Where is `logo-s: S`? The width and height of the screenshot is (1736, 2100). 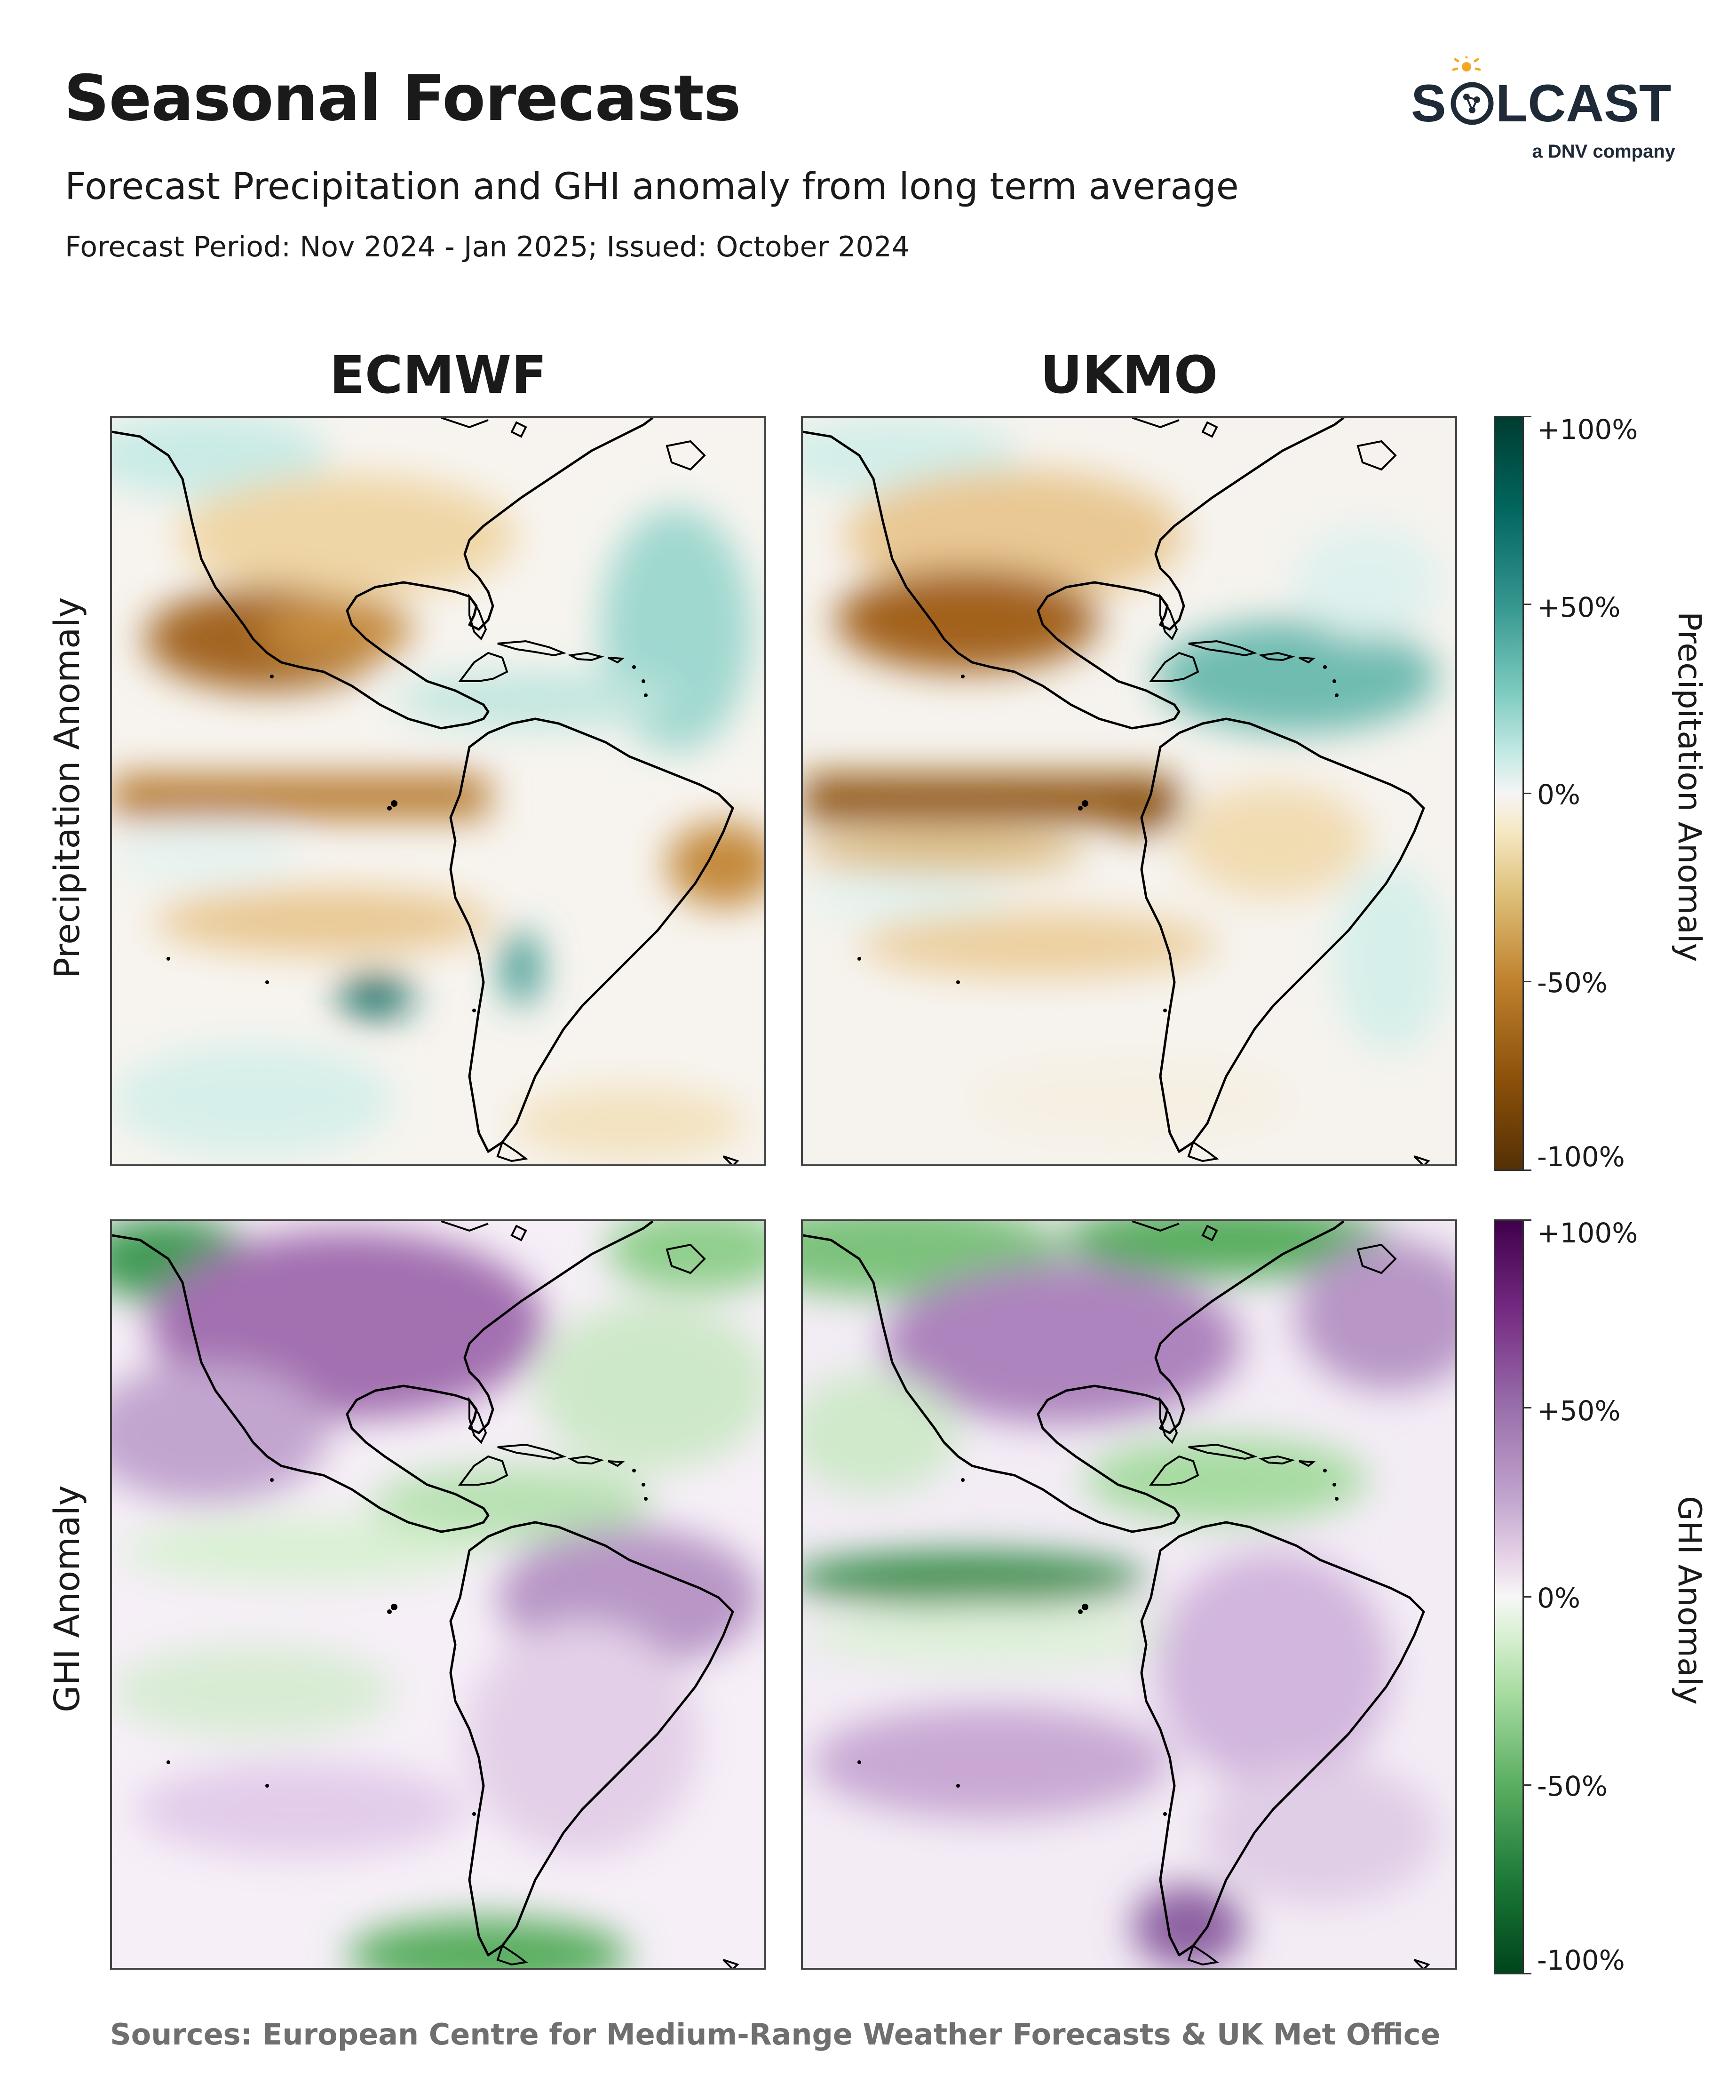
logo-s: S is located at coordinates (1428, 104).